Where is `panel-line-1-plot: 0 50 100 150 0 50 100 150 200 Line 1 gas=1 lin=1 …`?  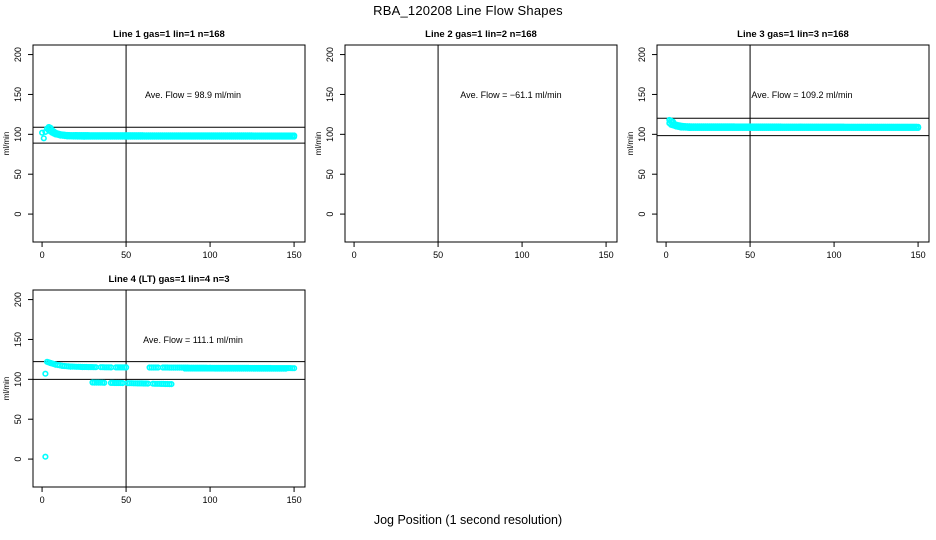
panel-line-1-plot: 0 50 100 150 0 50 100 150 200 Line 1 gas=1 lin=1 … is located at coordinates (154, 144).